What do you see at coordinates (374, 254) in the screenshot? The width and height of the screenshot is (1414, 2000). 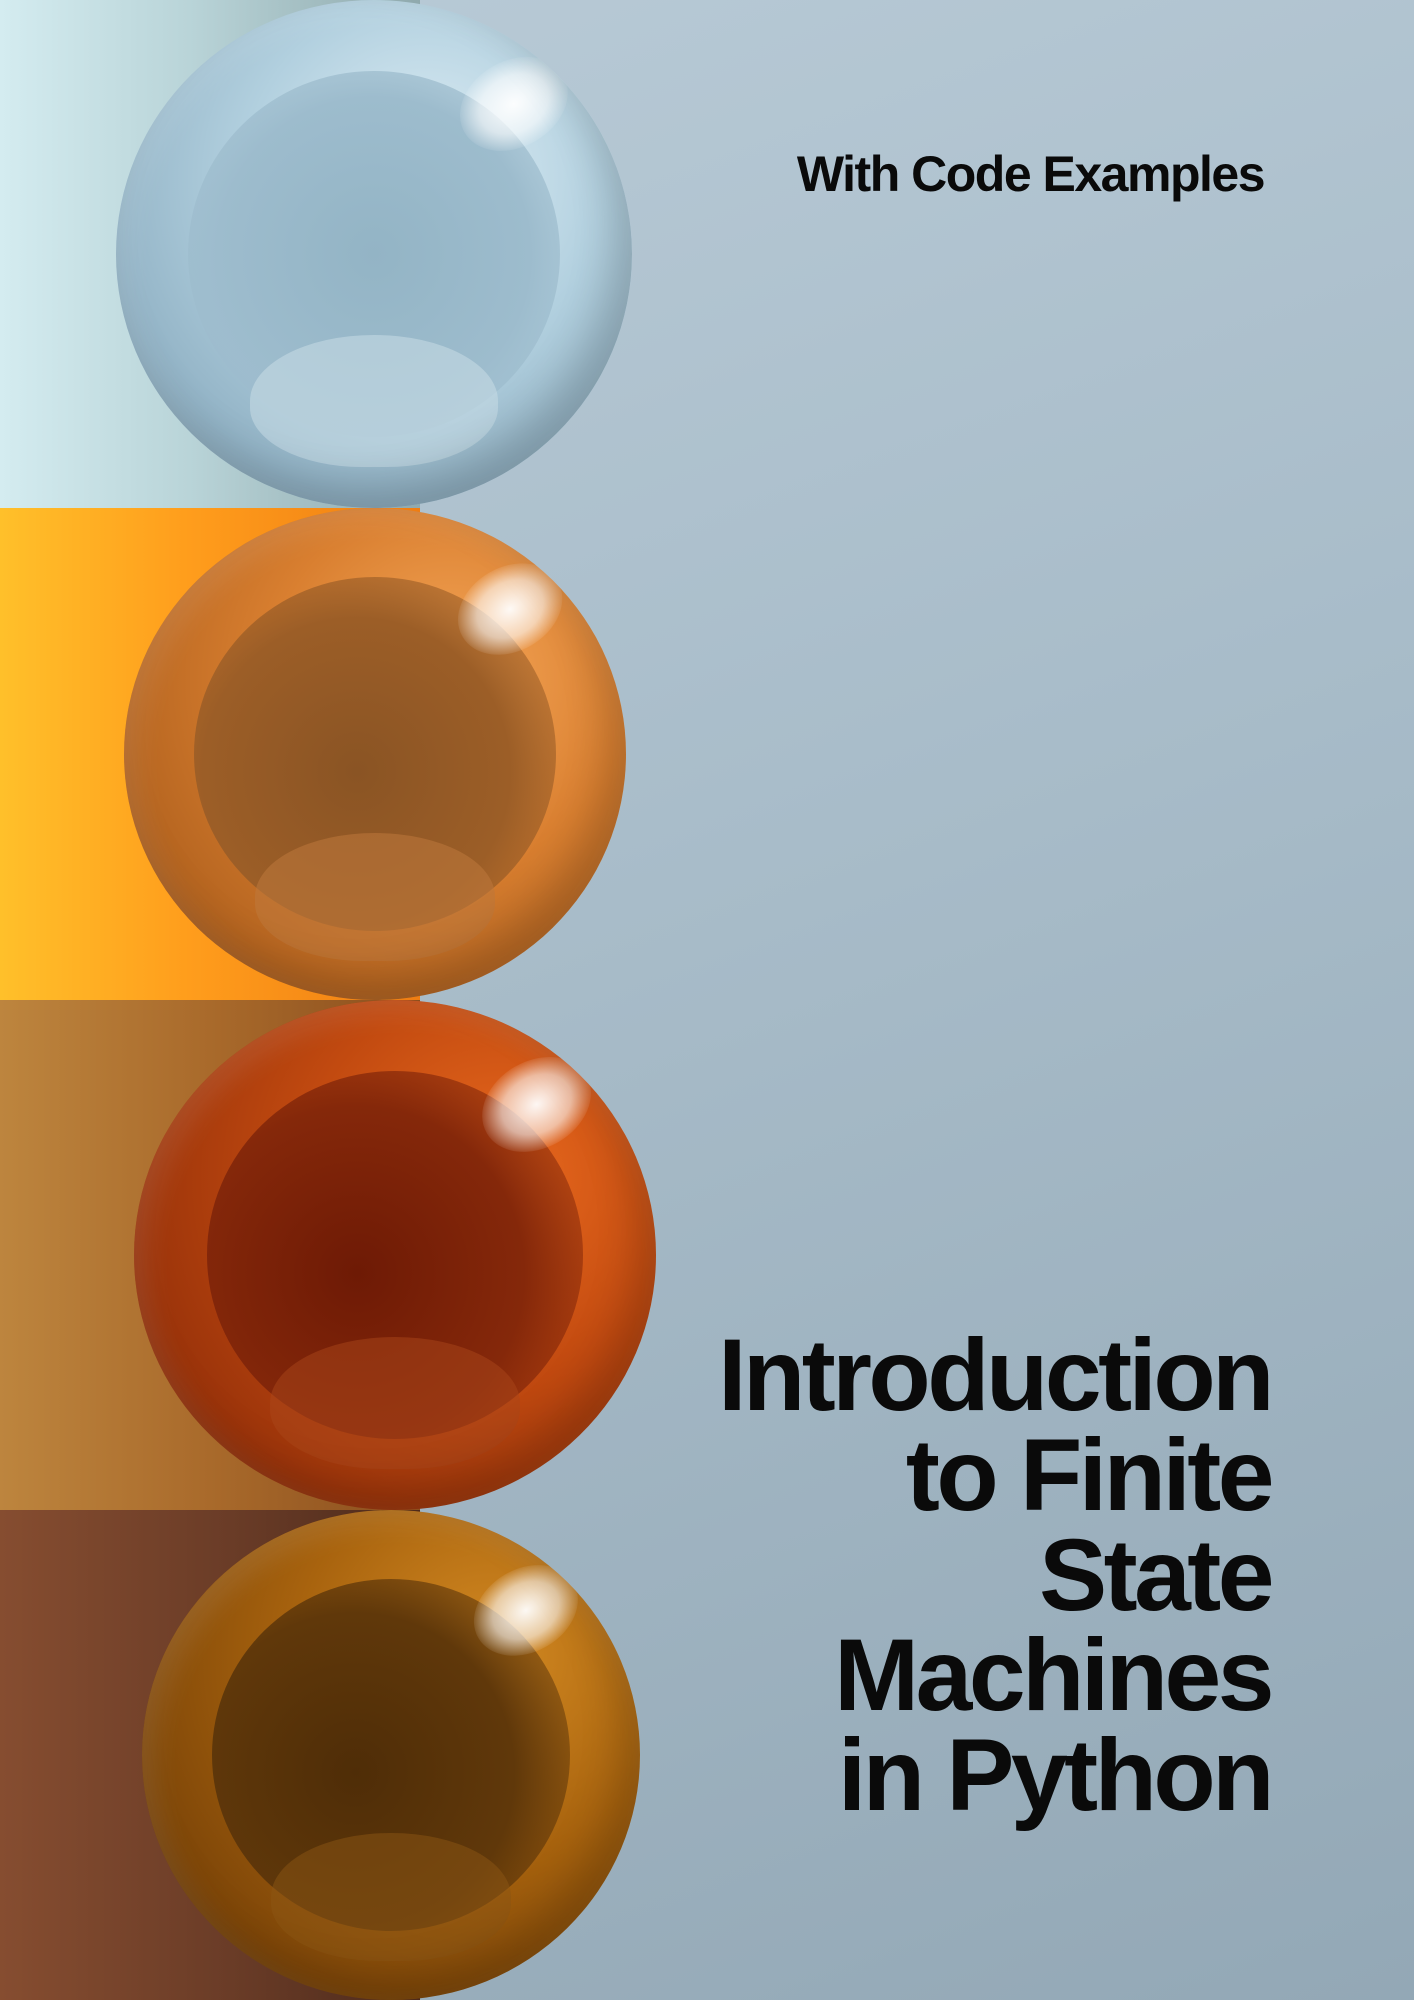 I see `sphere-light-blue` at bounding box center [374, 254].